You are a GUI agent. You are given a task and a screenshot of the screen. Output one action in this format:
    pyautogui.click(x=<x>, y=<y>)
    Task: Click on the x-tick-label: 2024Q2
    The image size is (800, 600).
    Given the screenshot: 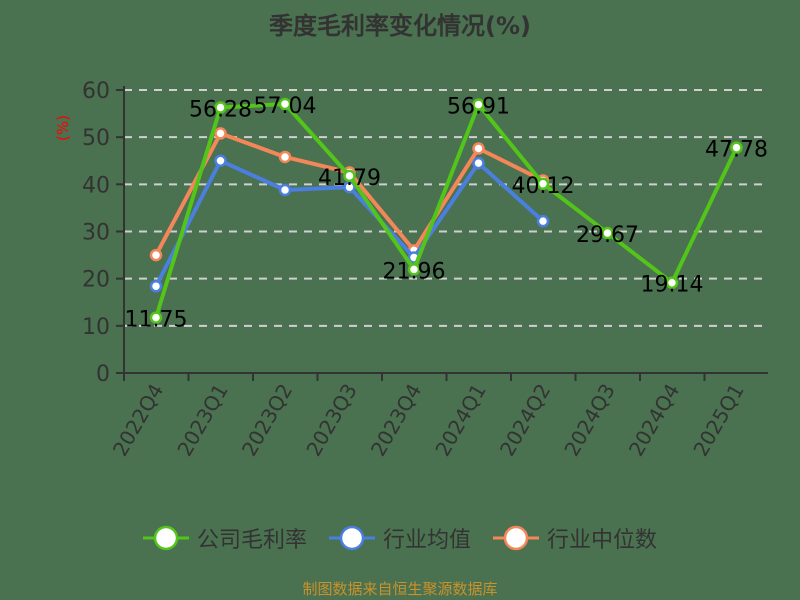 What is the action you would take?
    pyautogui.click(x=525, y=420)
    